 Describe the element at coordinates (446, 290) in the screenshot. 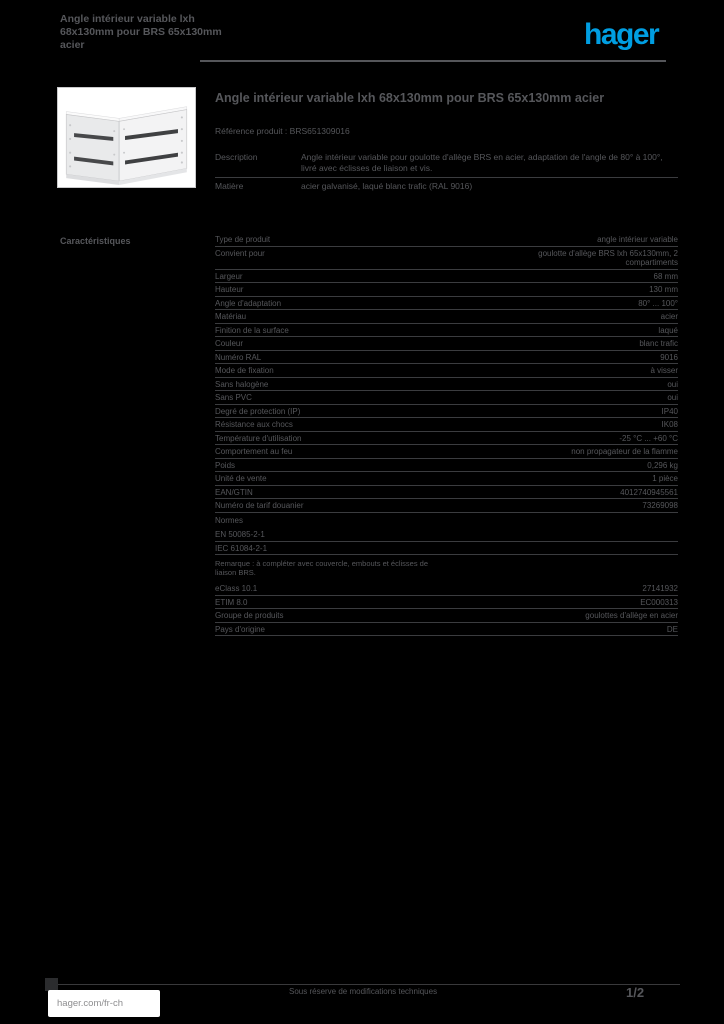

I see `table-row: Hauteur 130 mm` at that location.